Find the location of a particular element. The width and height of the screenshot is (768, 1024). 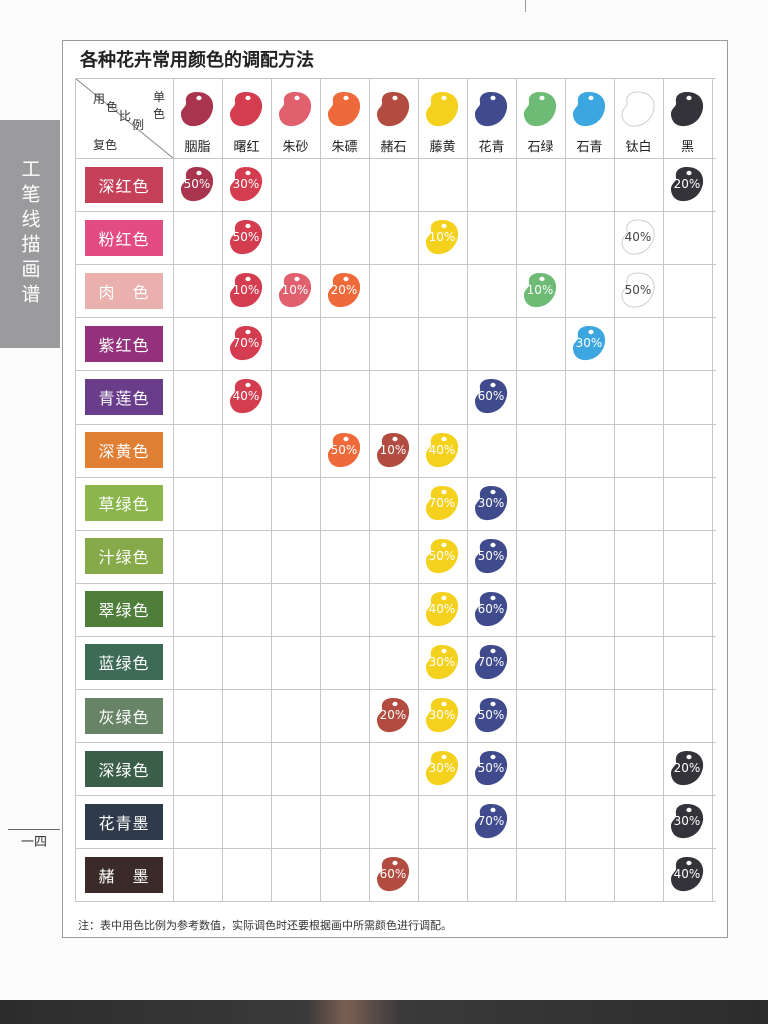

usage-ratio-char: 色 is located at coordinates (112, 107).